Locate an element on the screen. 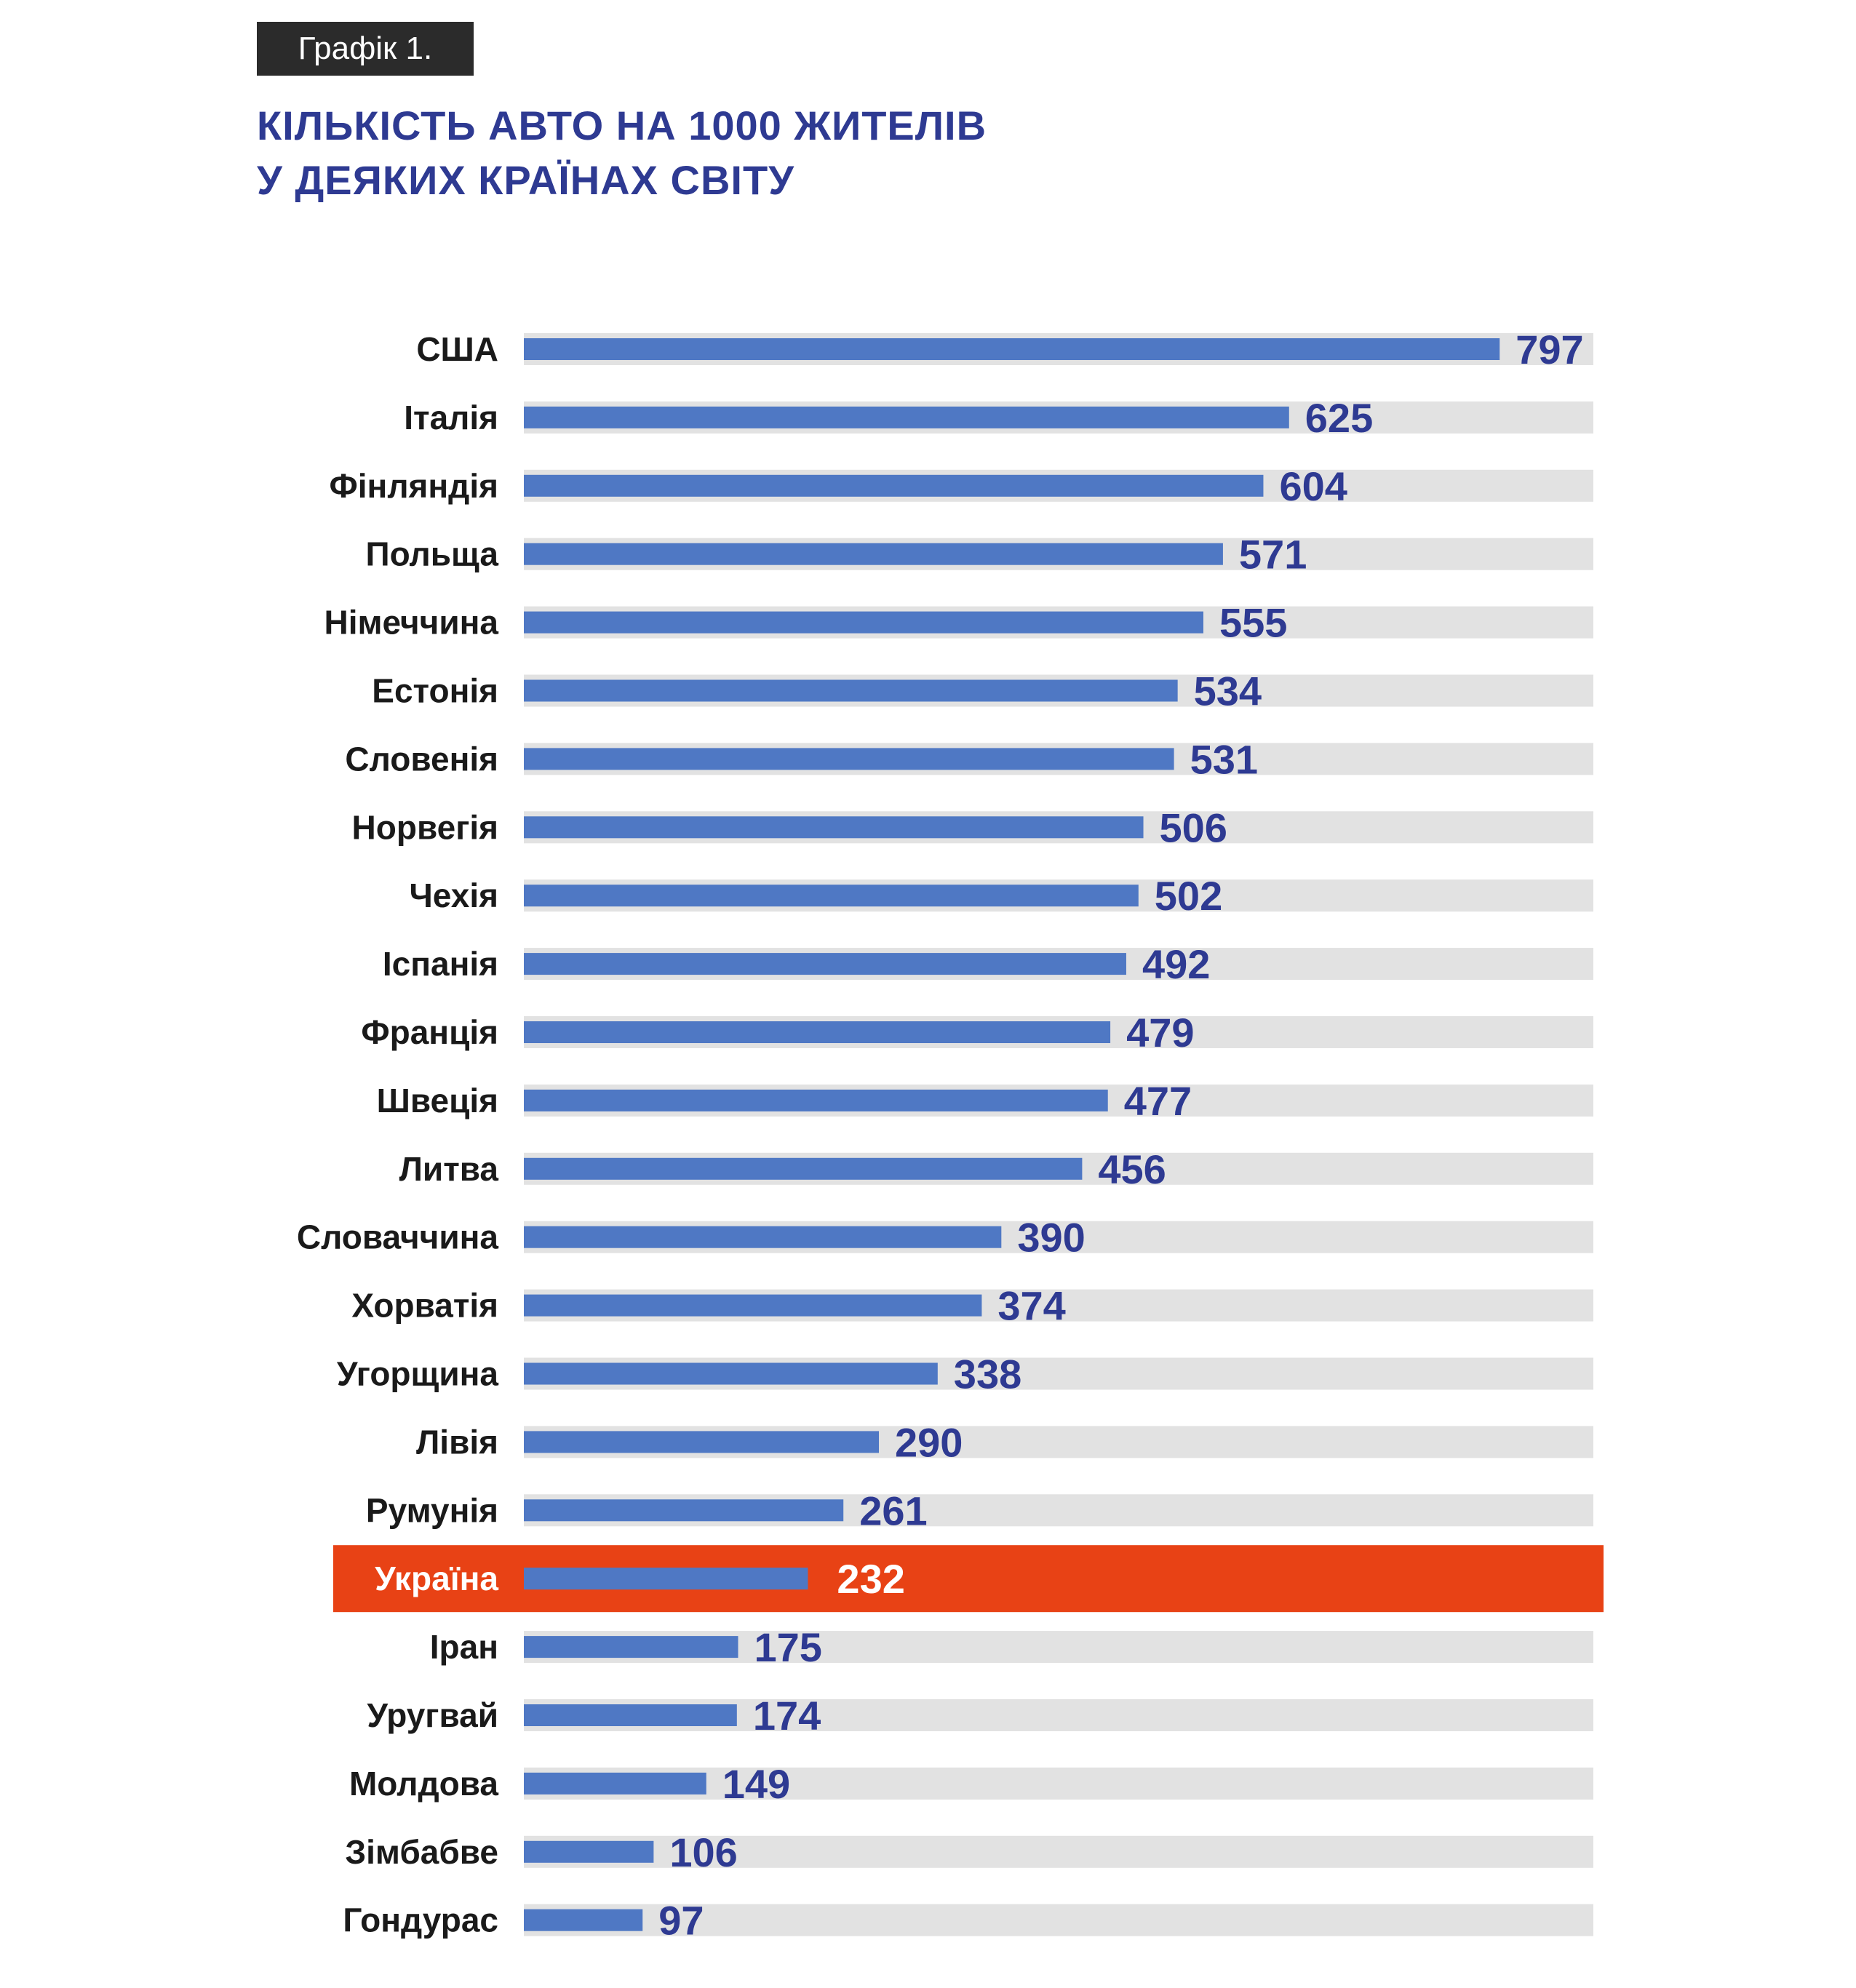 This screenshot has height=1988, width=1856. value-label: 390 is located at coordinates (1051, 1238).